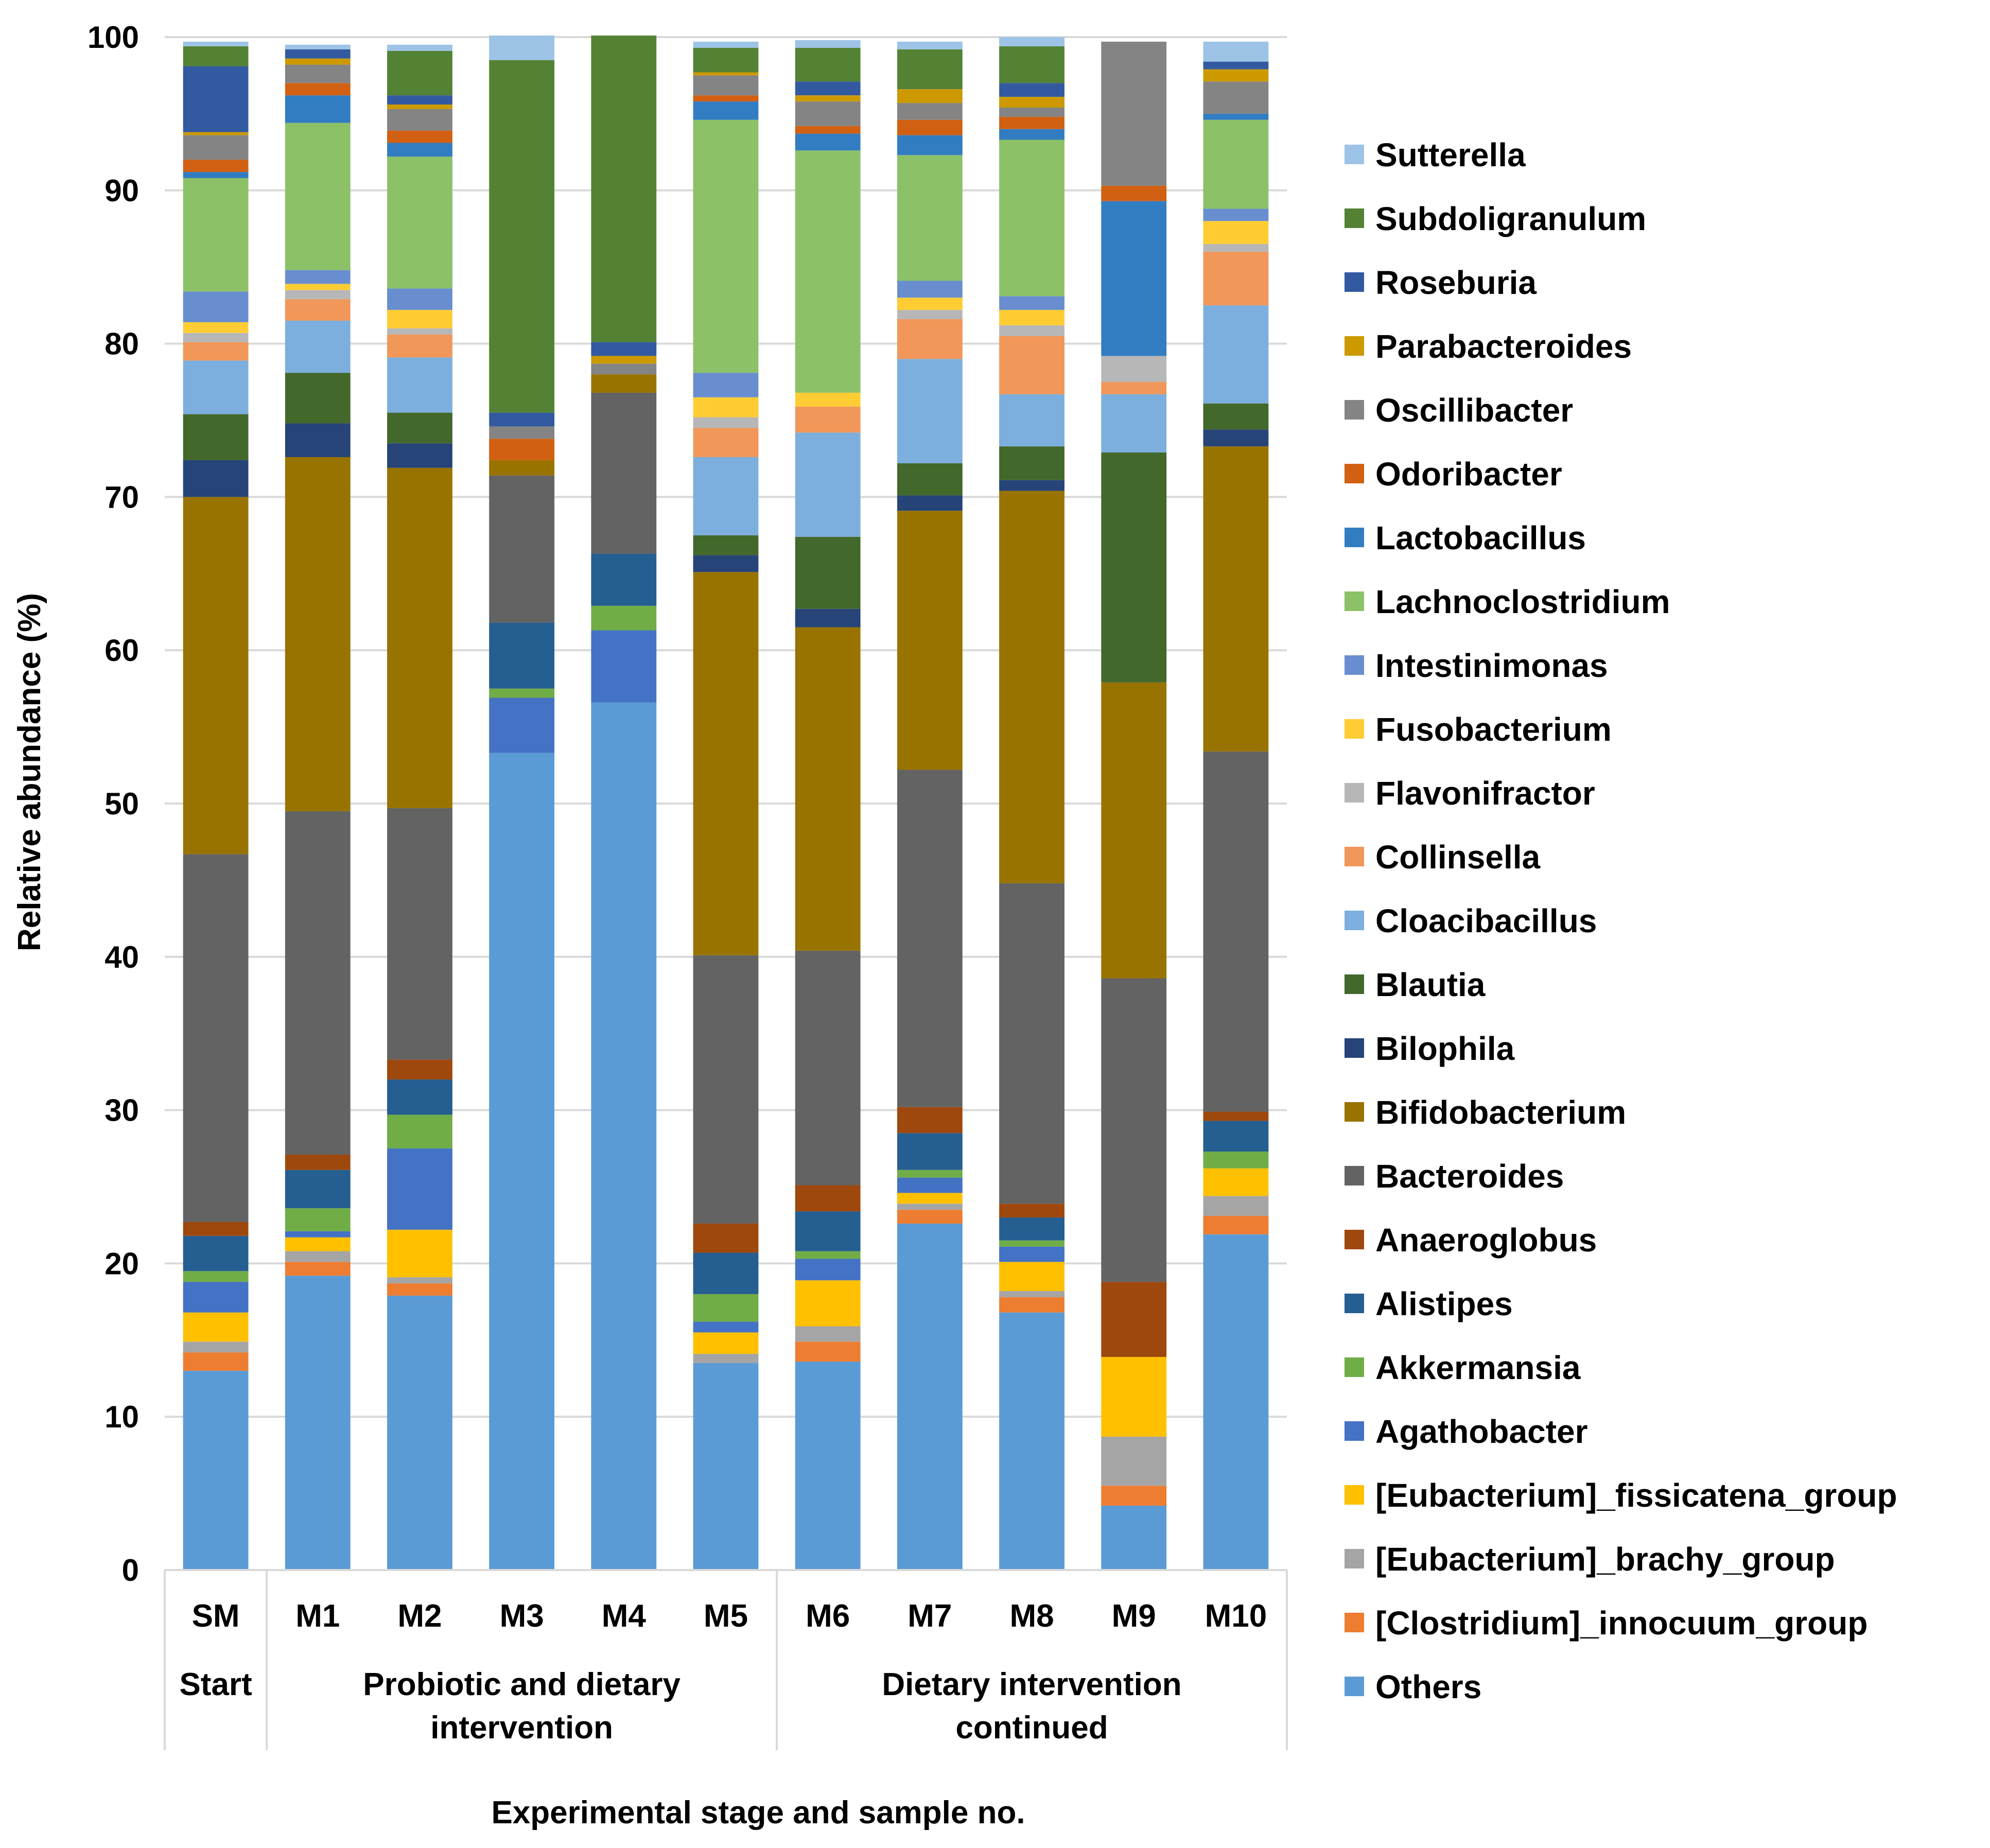 This screenshot has height=1848, width=1990. Describe the element at coordinates (420, 1432) in the screenshot. I see `bar-segment-m2-others` at that location.